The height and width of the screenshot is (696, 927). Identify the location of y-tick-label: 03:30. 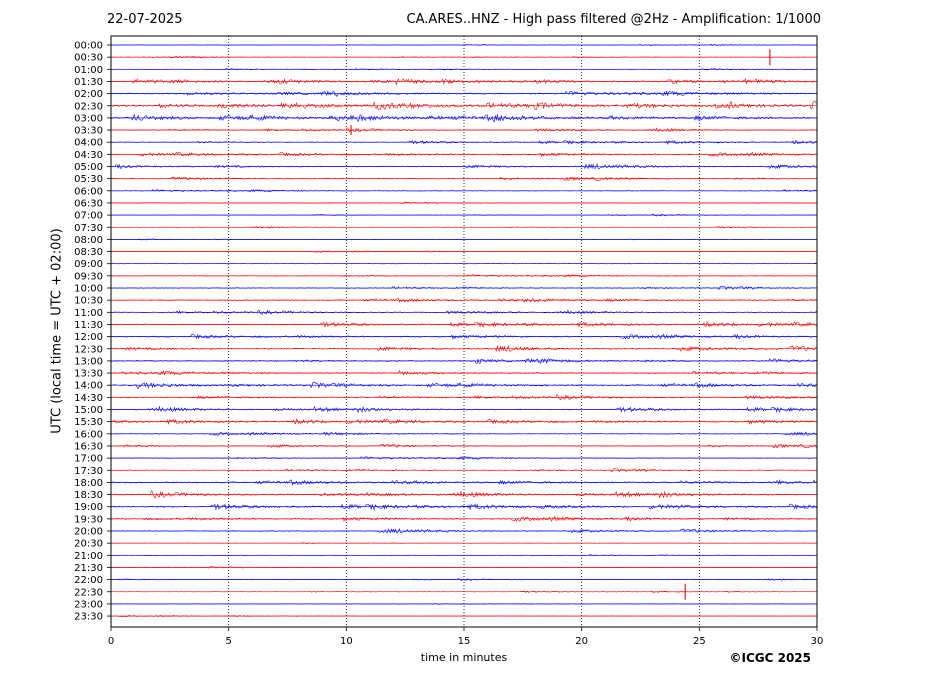
(88, 131).